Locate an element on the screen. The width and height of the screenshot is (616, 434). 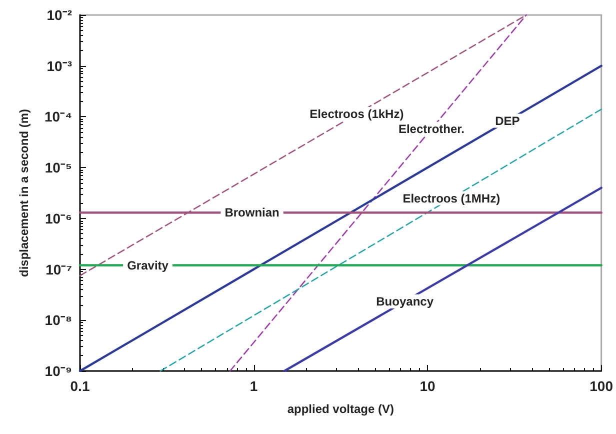
series-label: Electroos (1kHz) is located at coordinates (357, 114).